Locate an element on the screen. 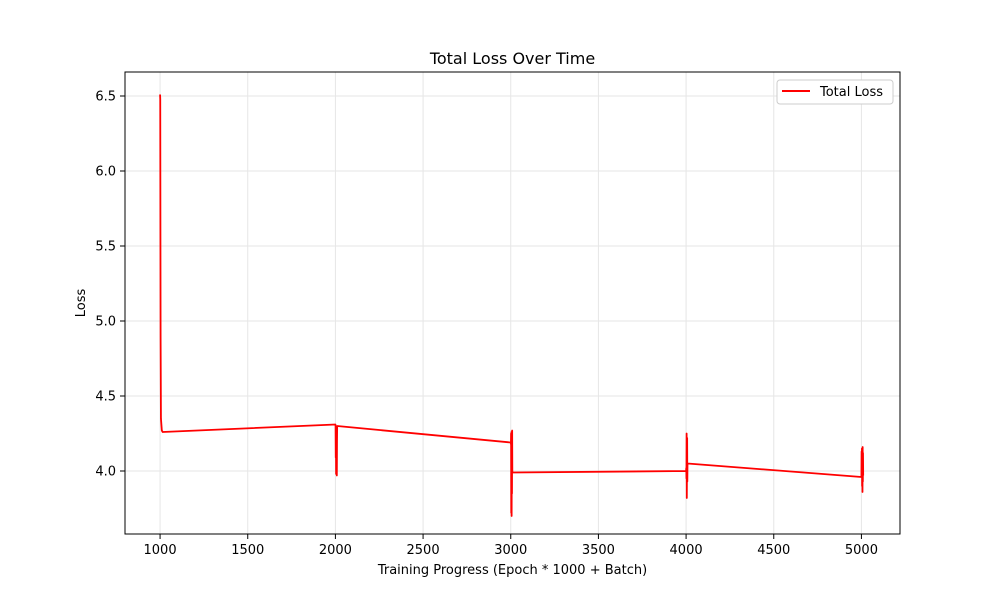  y-tick-label: 5.0 is located at coordinates (105, 322).